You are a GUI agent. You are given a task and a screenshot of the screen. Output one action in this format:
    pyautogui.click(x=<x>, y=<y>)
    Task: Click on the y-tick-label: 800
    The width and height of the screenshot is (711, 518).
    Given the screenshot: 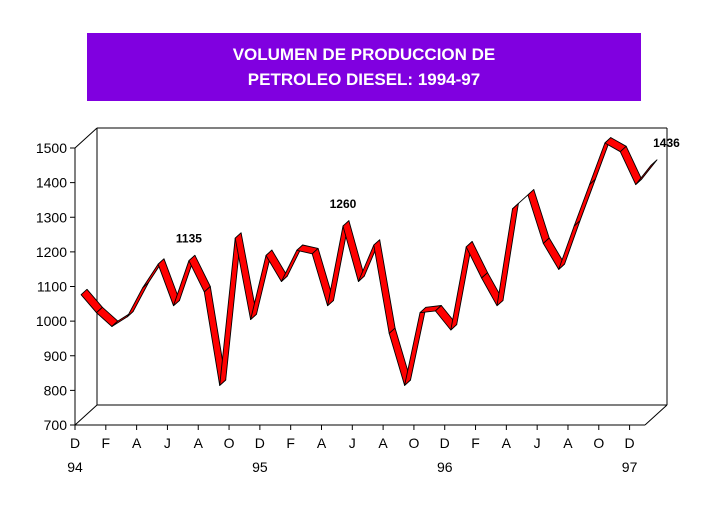 What is the action you would take?
    pyautogui.click(x=56, y=390)
    